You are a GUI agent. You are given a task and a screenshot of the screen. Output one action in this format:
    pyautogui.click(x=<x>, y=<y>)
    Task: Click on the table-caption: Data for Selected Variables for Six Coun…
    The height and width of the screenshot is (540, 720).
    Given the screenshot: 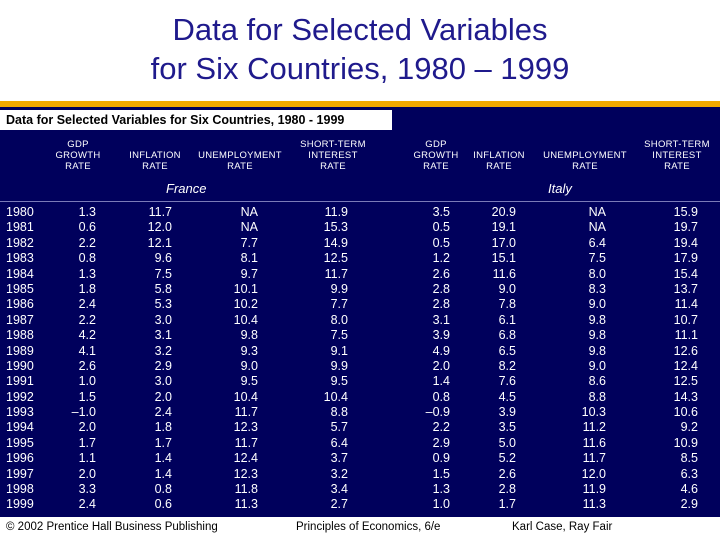 What is the action you would take?
    pyautogui.click(x=196, y=120)
    